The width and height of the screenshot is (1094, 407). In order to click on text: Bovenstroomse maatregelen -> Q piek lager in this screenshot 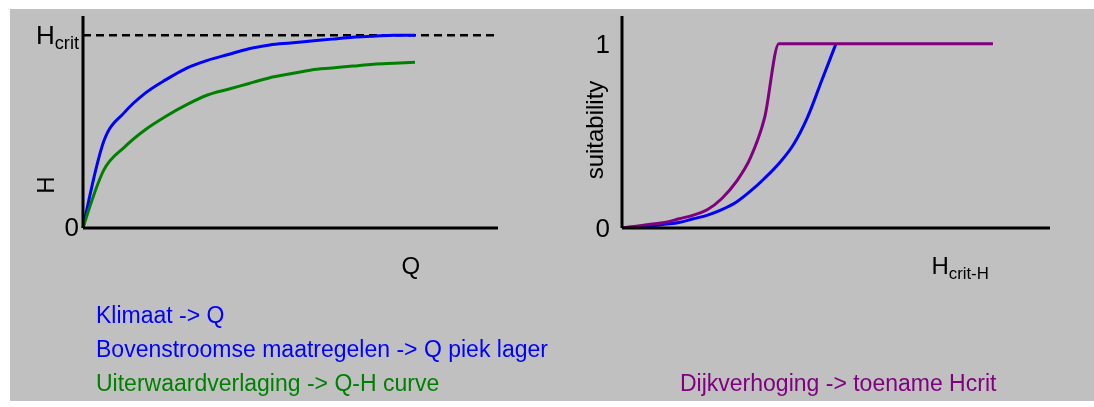, I will do `click(322, 349)`.